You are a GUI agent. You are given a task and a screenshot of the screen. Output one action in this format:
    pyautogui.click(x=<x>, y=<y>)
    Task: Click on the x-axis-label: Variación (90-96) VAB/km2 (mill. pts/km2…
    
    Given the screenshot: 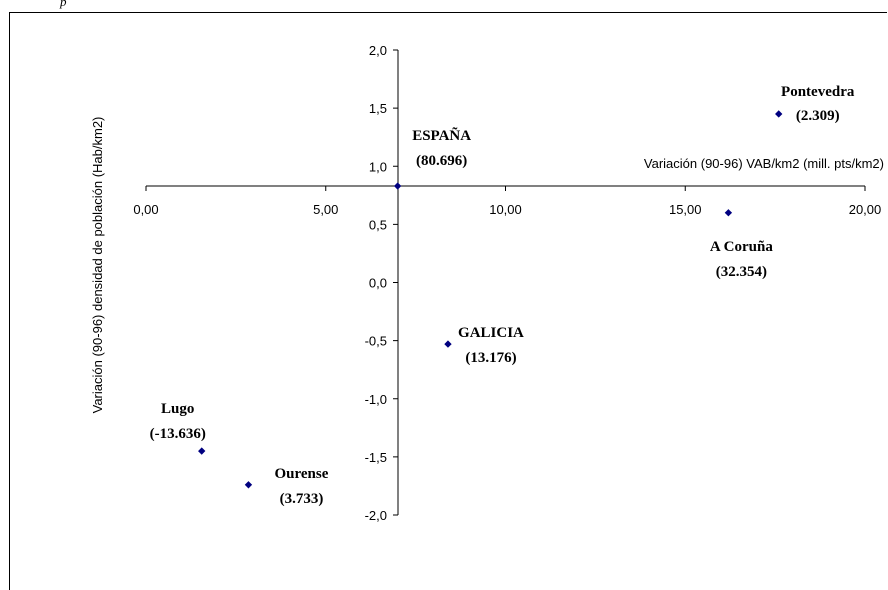 What is the action you would take?
    pyautogui.click(x=764, y=163)
    